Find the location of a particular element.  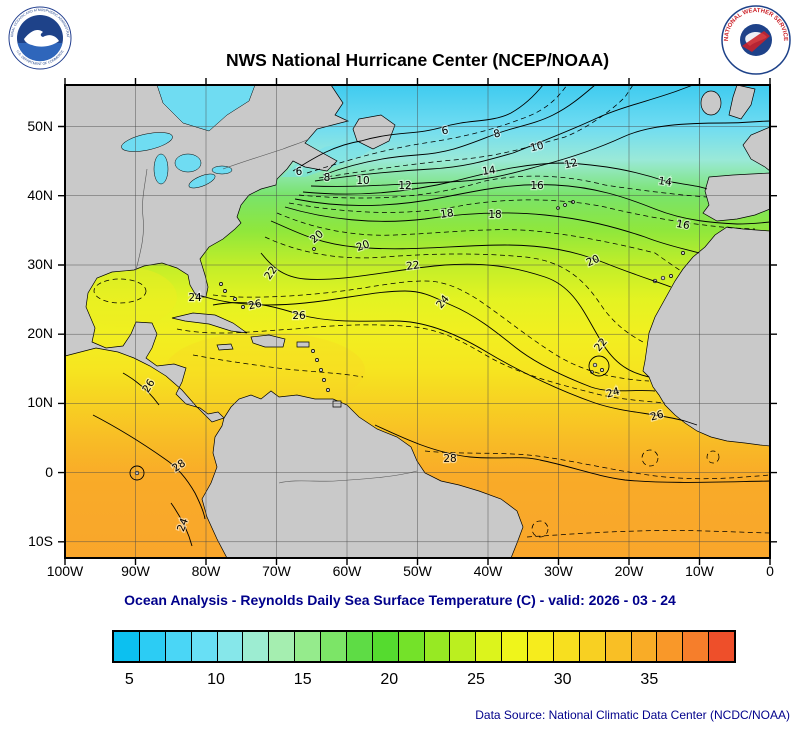

isotherm-loop-gulf is located at coordinates (120, 291).